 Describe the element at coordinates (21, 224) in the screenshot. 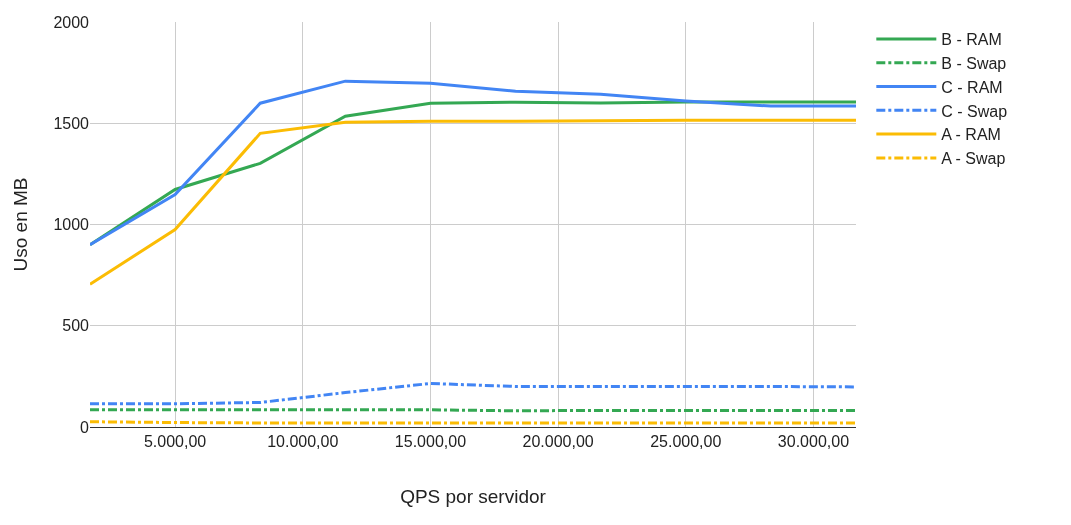

I see `y-axis-title: Uso en MB` at that location.